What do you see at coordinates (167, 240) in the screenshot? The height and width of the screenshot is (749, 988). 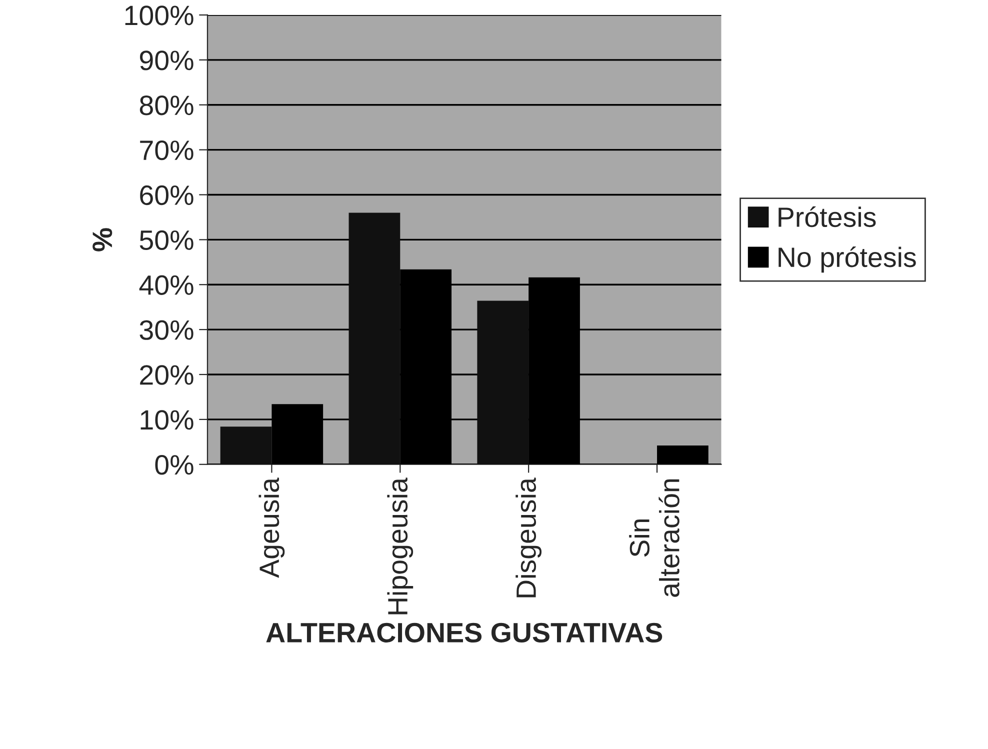 I see `y-tick-label: 50%` at bounding box center [167, 240].